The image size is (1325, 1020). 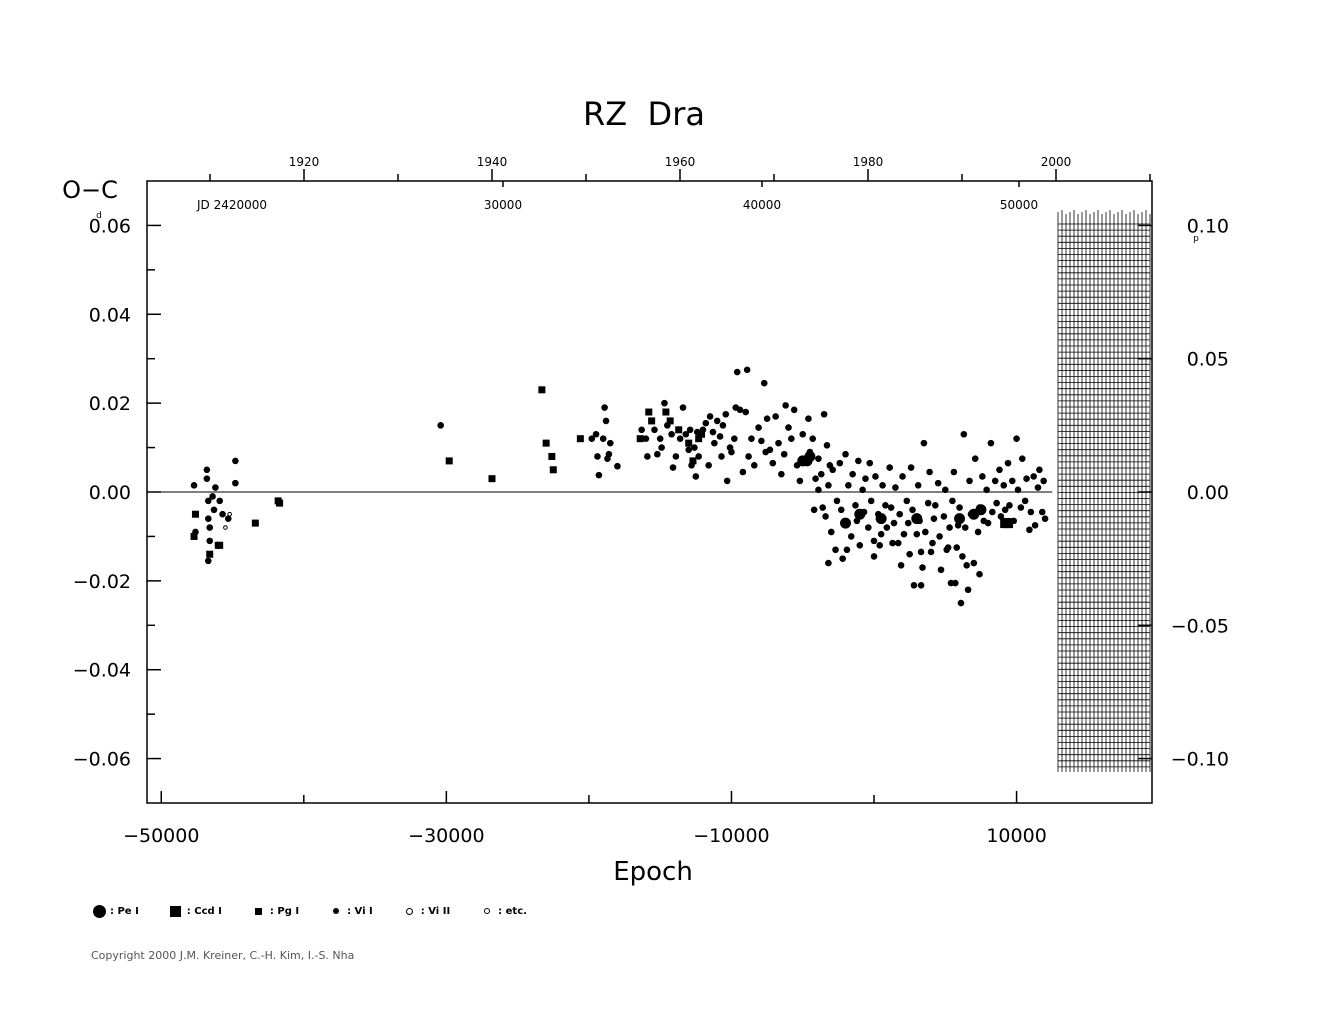 I want to click on legend-item: : Ccd I, so click(x=193, y=911).